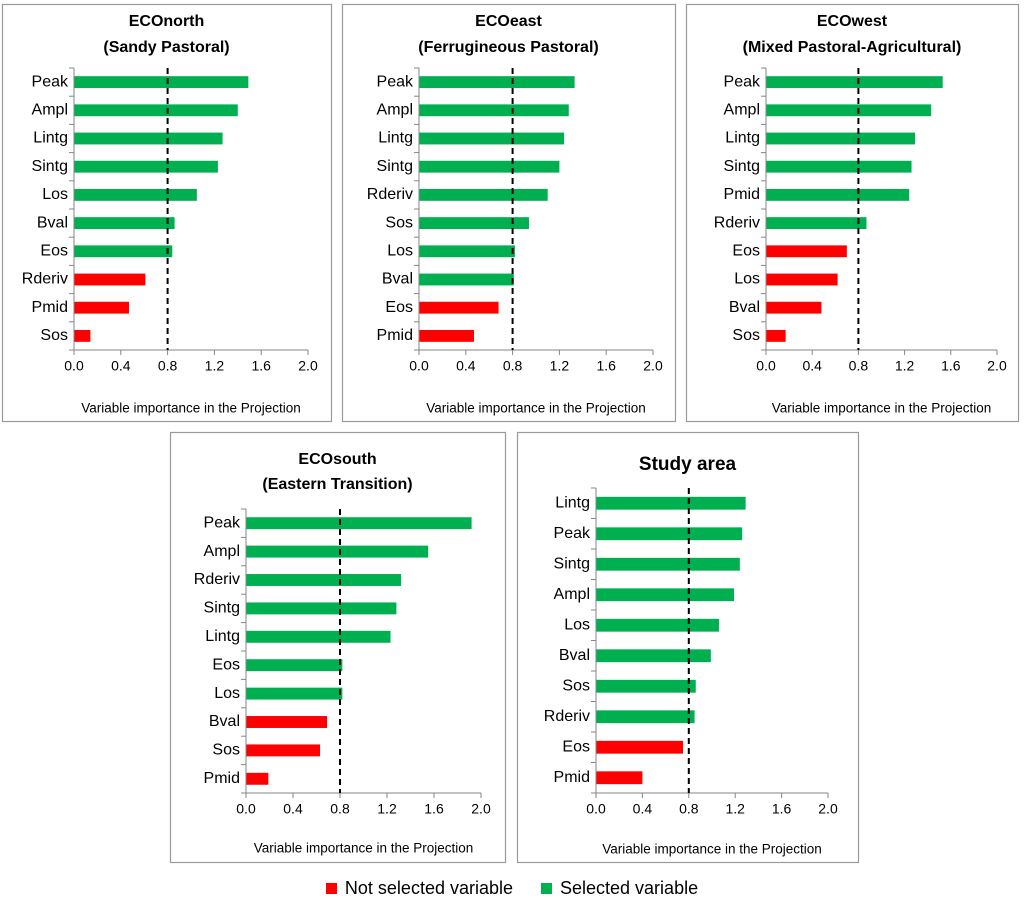  What do you see at coordinates (577, 624) in the screenshot?
I see `chart5-category-label: Los` at bounding box center [577, 624].